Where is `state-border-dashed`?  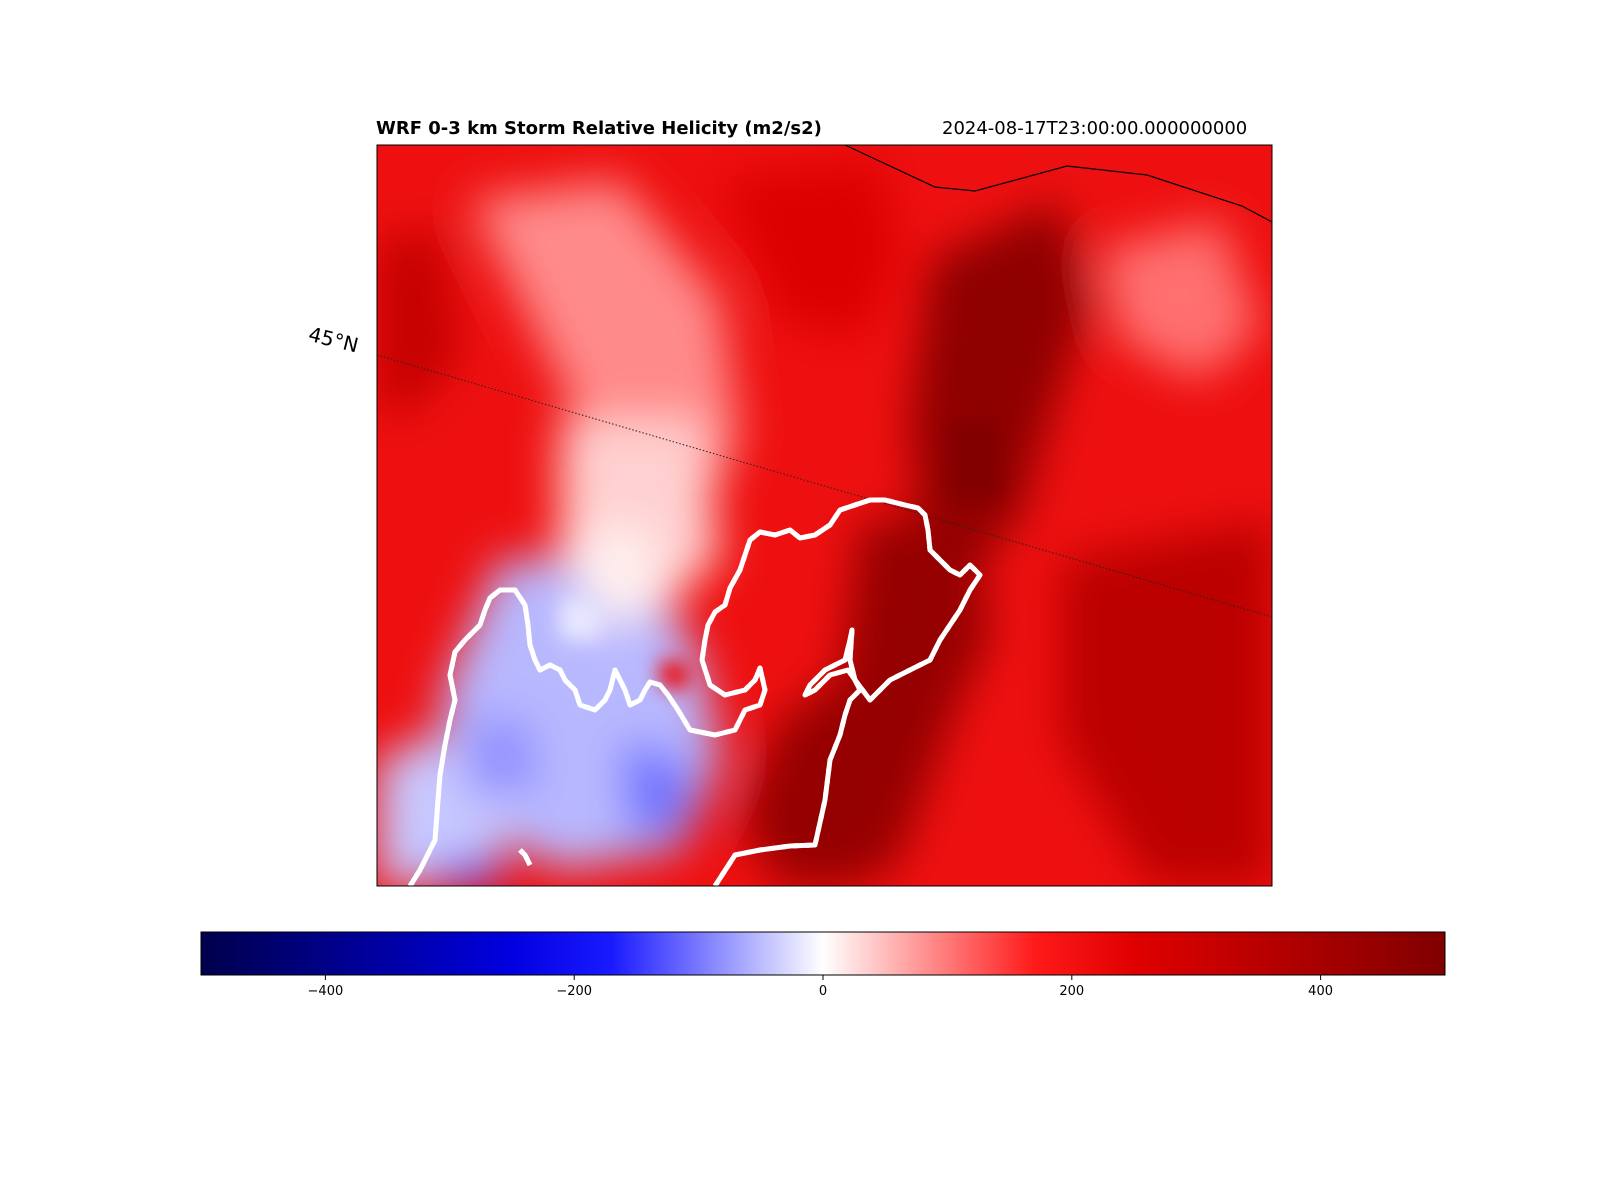
state-border-dashed is located at coordinates (696, 691).